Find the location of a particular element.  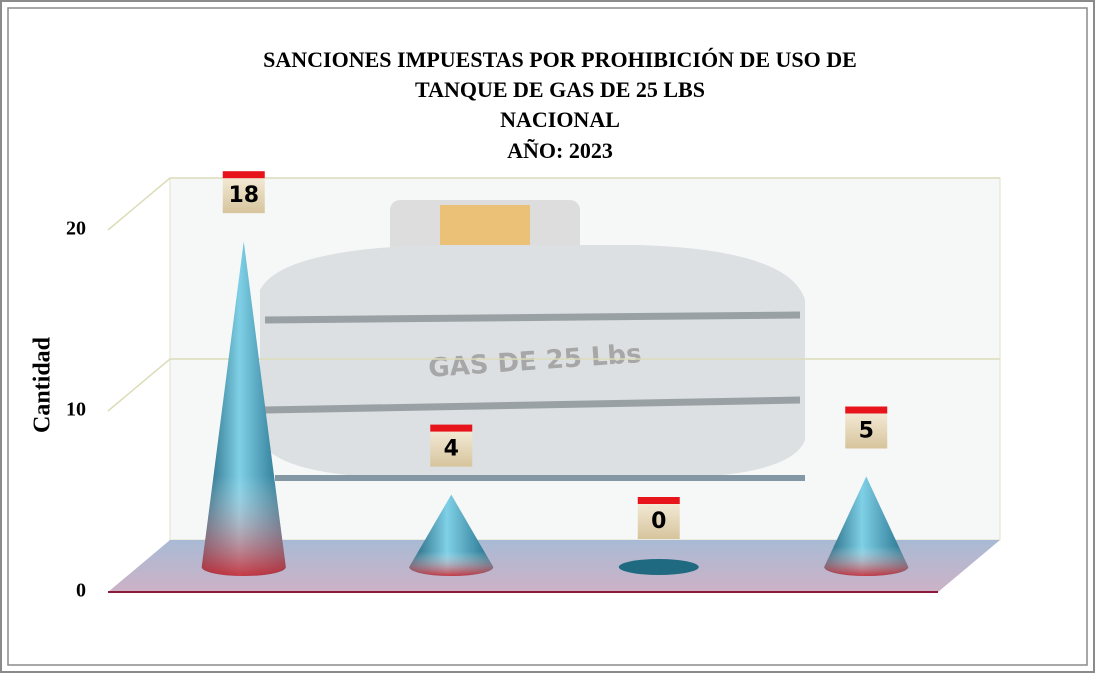

y-axis-label: Cantidad is located at coordinates (43, 384).